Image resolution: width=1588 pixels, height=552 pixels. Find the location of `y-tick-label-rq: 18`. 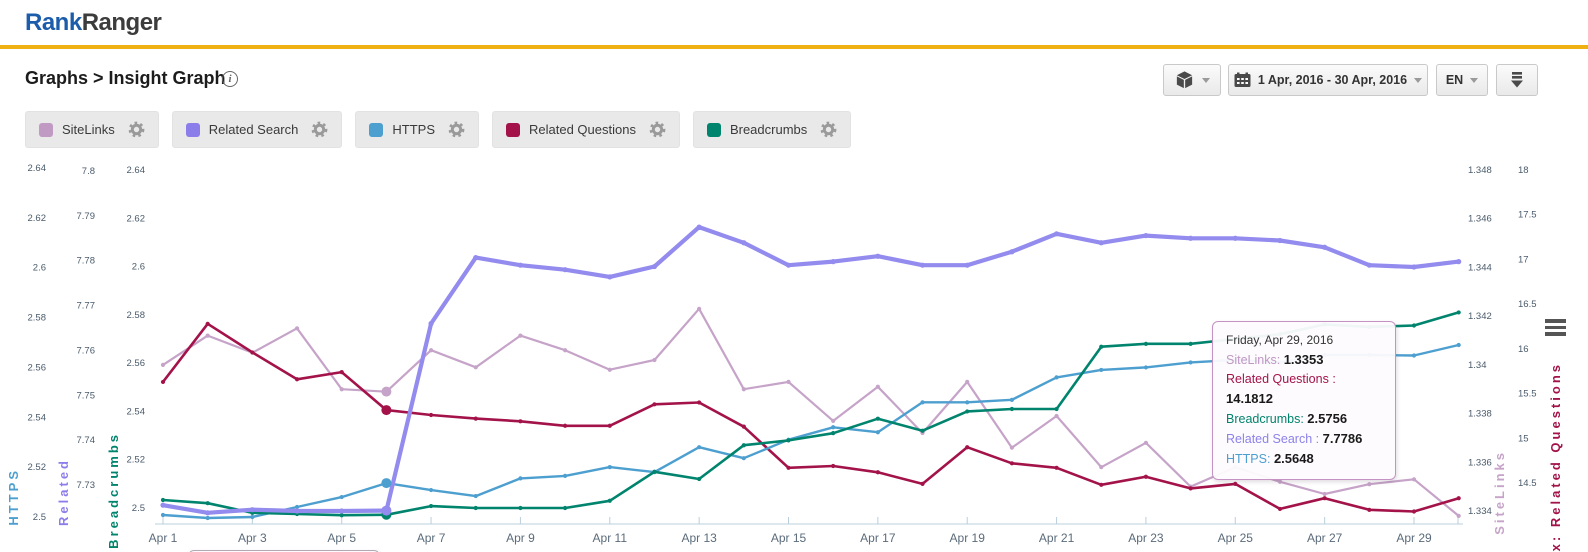

y-tick-label-rq: 18 is located at coordinates (1523, 170).